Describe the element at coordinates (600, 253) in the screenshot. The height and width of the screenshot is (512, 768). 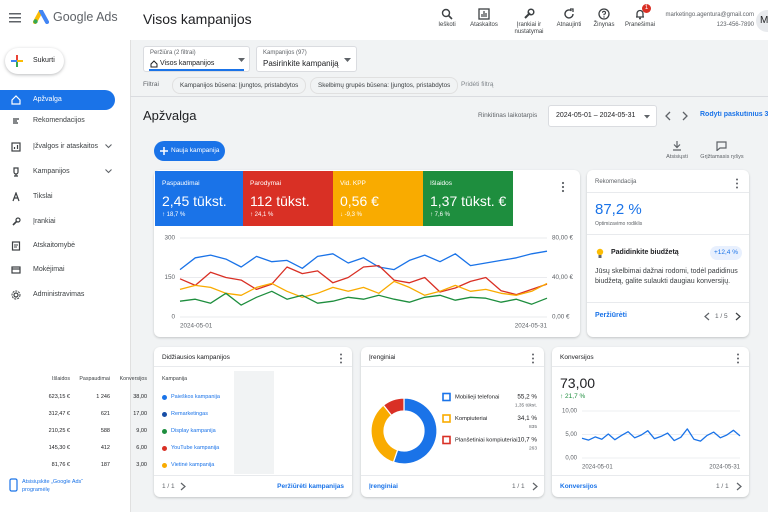
I see `bulb-icon` at that location.